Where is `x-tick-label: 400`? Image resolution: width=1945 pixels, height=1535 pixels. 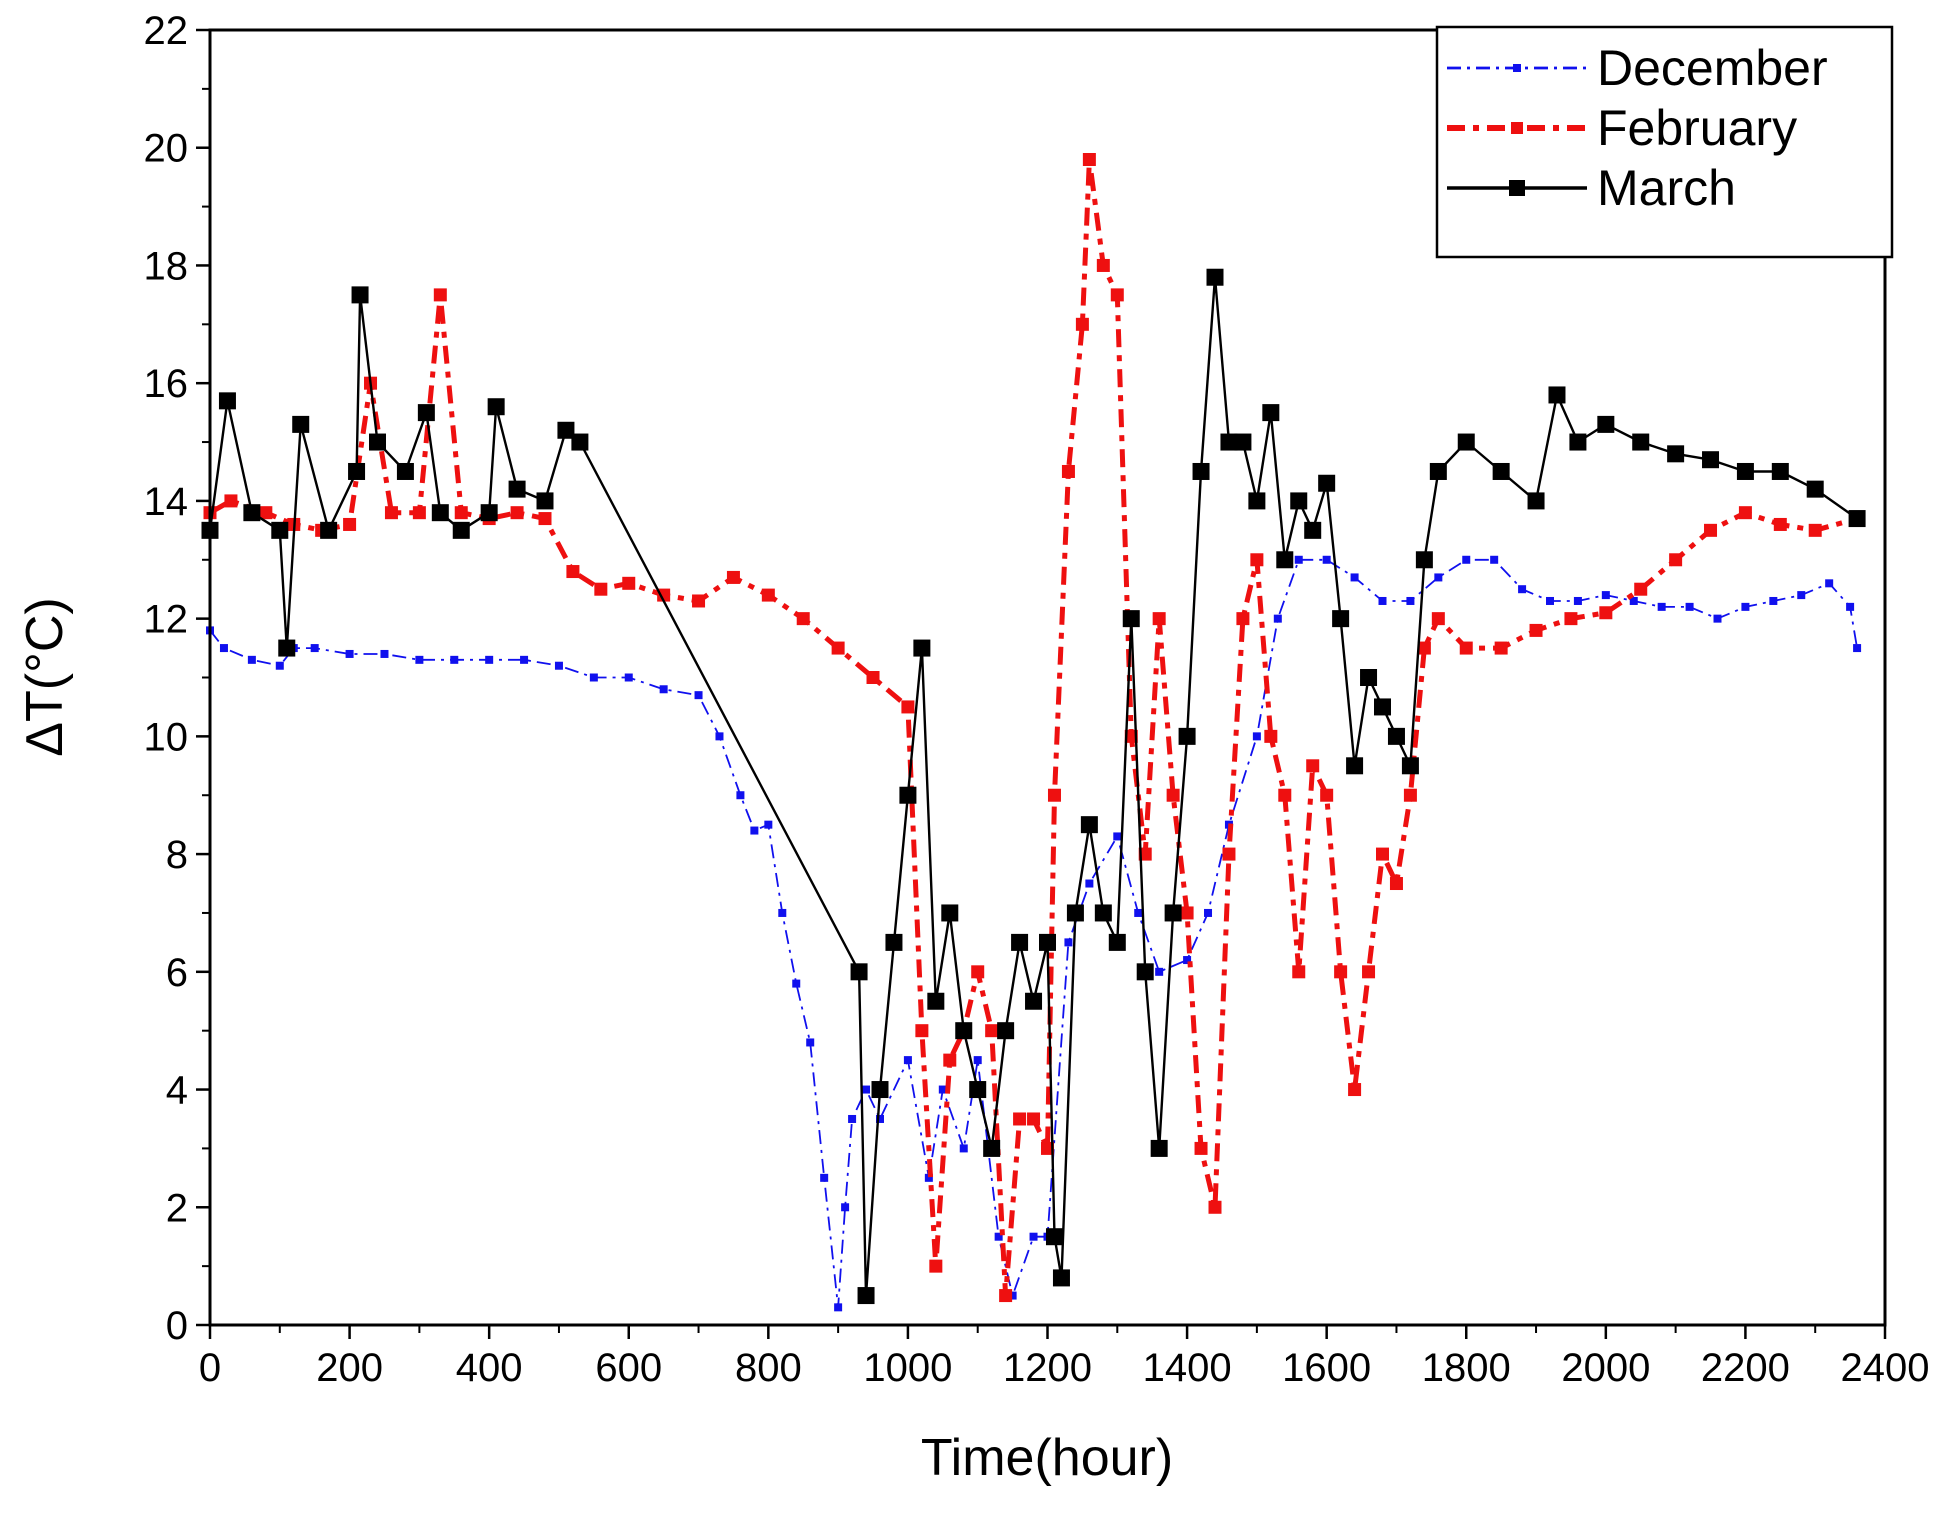
x-tick-label: 400 is located at coordinates (489, 1368).